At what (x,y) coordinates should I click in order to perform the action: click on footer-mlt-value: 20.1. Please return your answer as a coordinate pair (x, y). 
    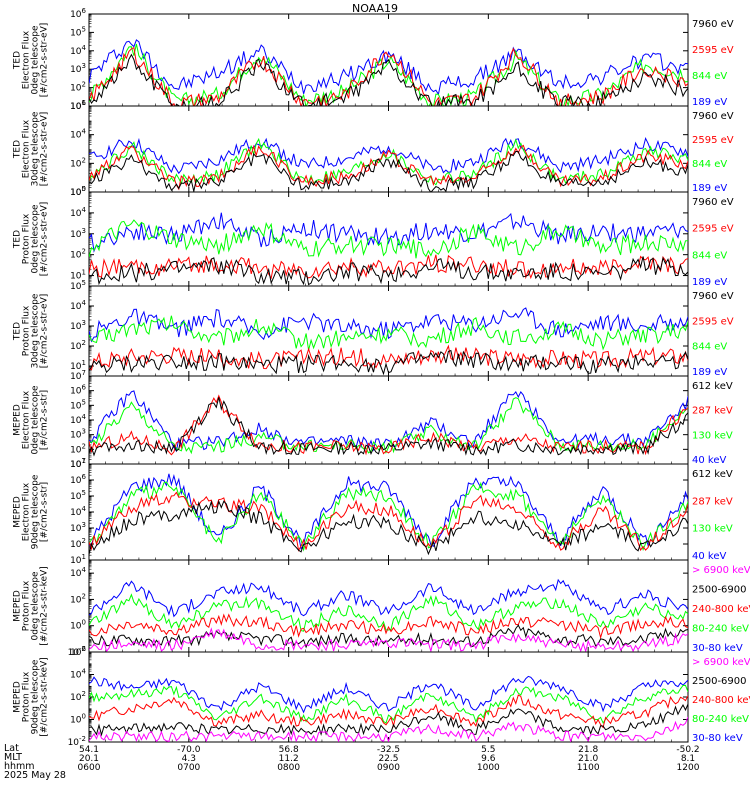
    Looking at the image, I should click on (89, 759).